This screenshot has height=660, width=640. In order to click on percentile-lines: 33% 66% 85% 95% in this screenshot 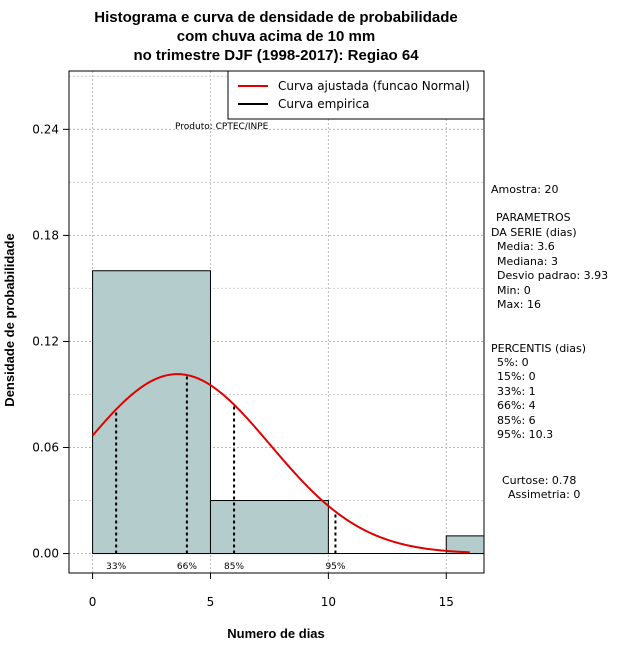, I will do `click(226, 473)`.